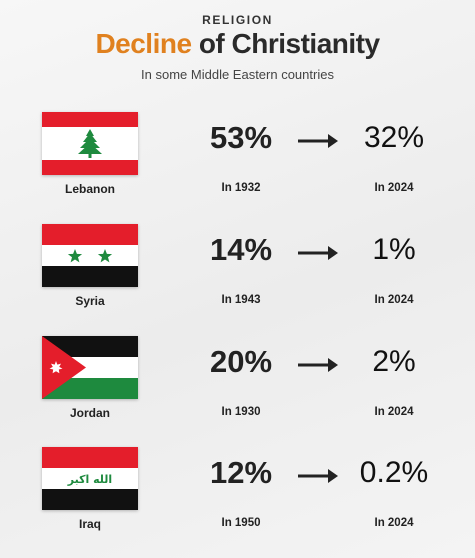 The height and width of the screenshot is (558, 475). I want to click on subtitle: In some Middle Eastern countries, so click(237, 74).